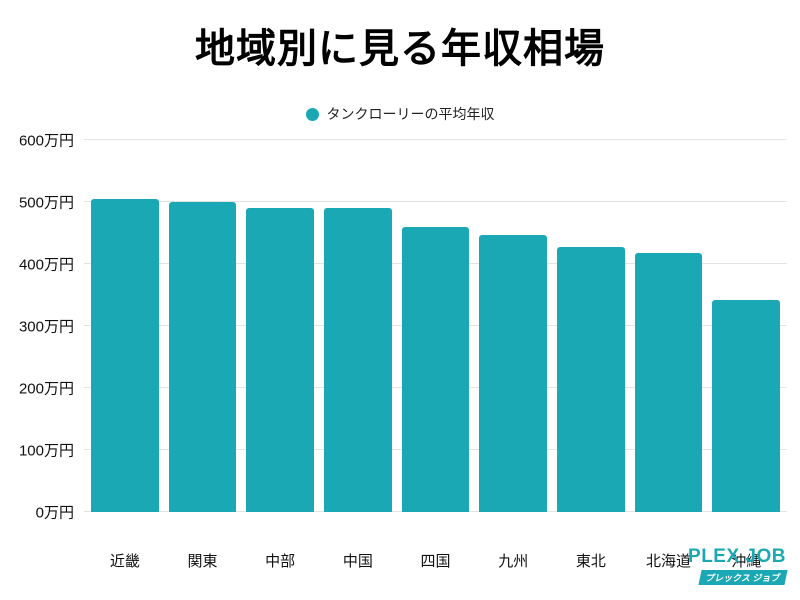  What do you see at coordinates (357, 561) in the screenshot?
I see `x-axis-label: 中国` at bounding box center [357, 561].